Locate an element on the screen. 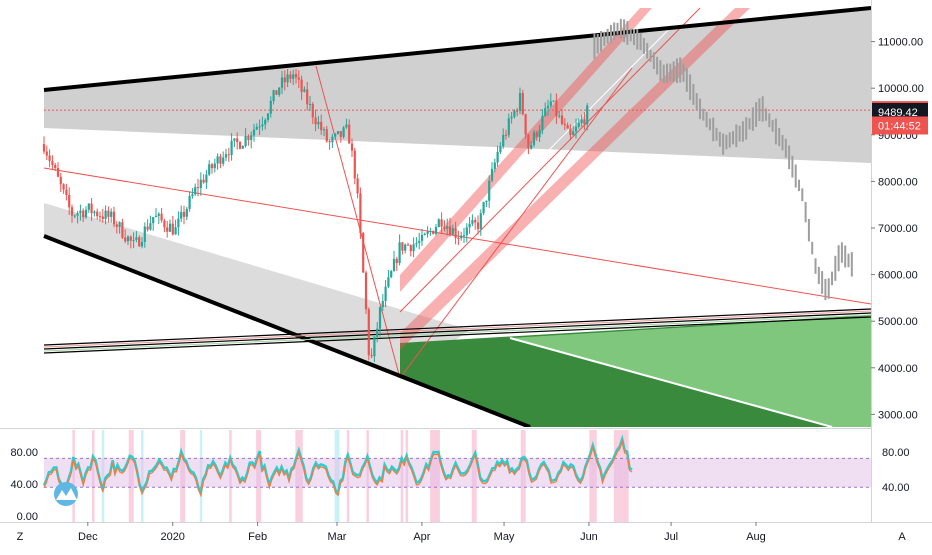 Image resolution: width=932 pixels, height=555 pixels. auto-scale-button: A is located at coordinates (902, 537).